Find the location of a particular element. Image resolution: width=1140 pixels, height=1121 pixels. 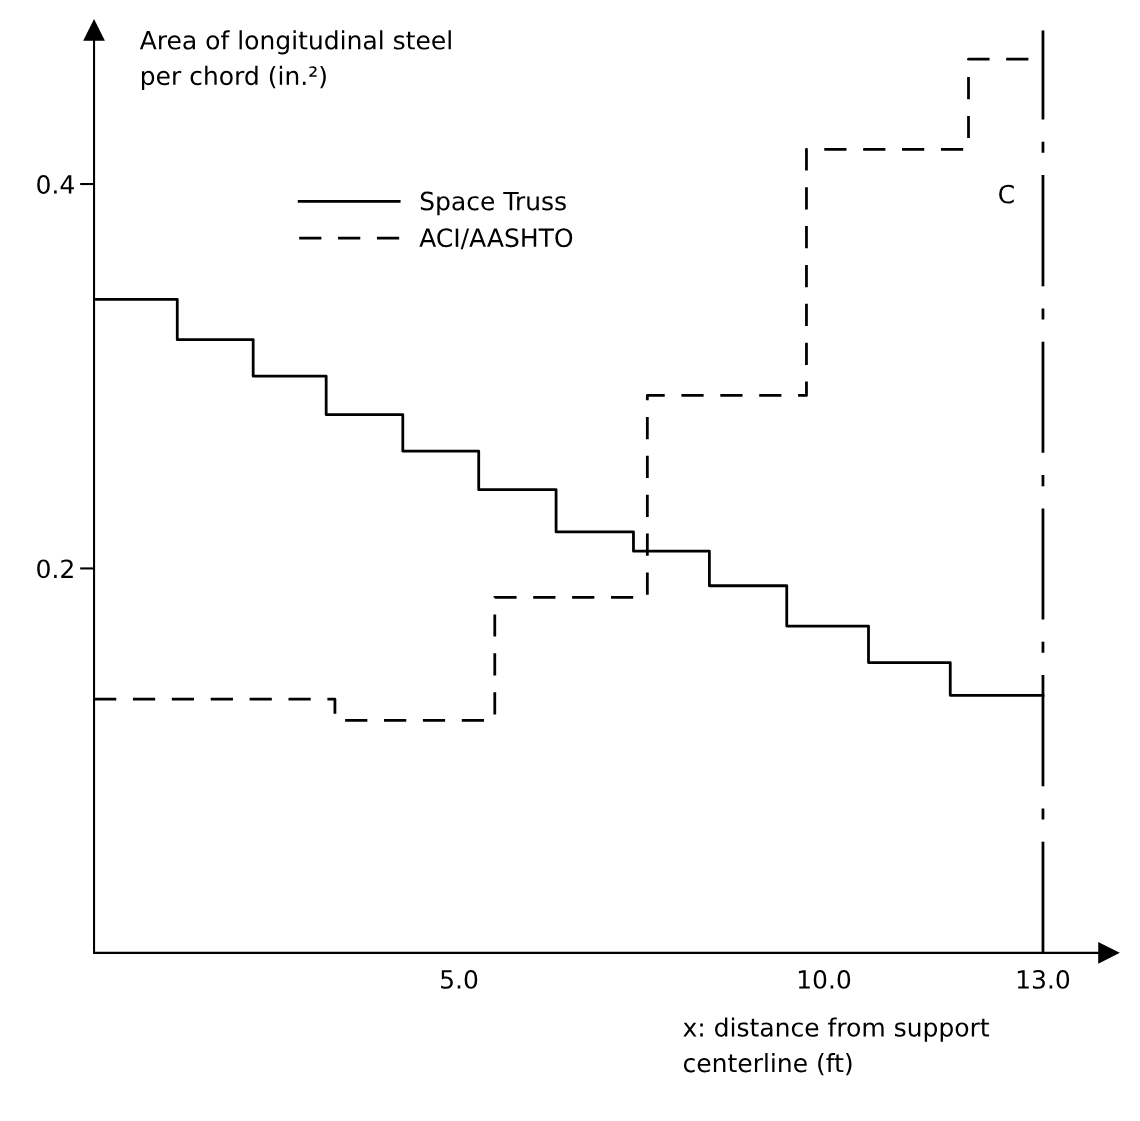

legend-label: Space Truss is located at coordinates (493, 203).